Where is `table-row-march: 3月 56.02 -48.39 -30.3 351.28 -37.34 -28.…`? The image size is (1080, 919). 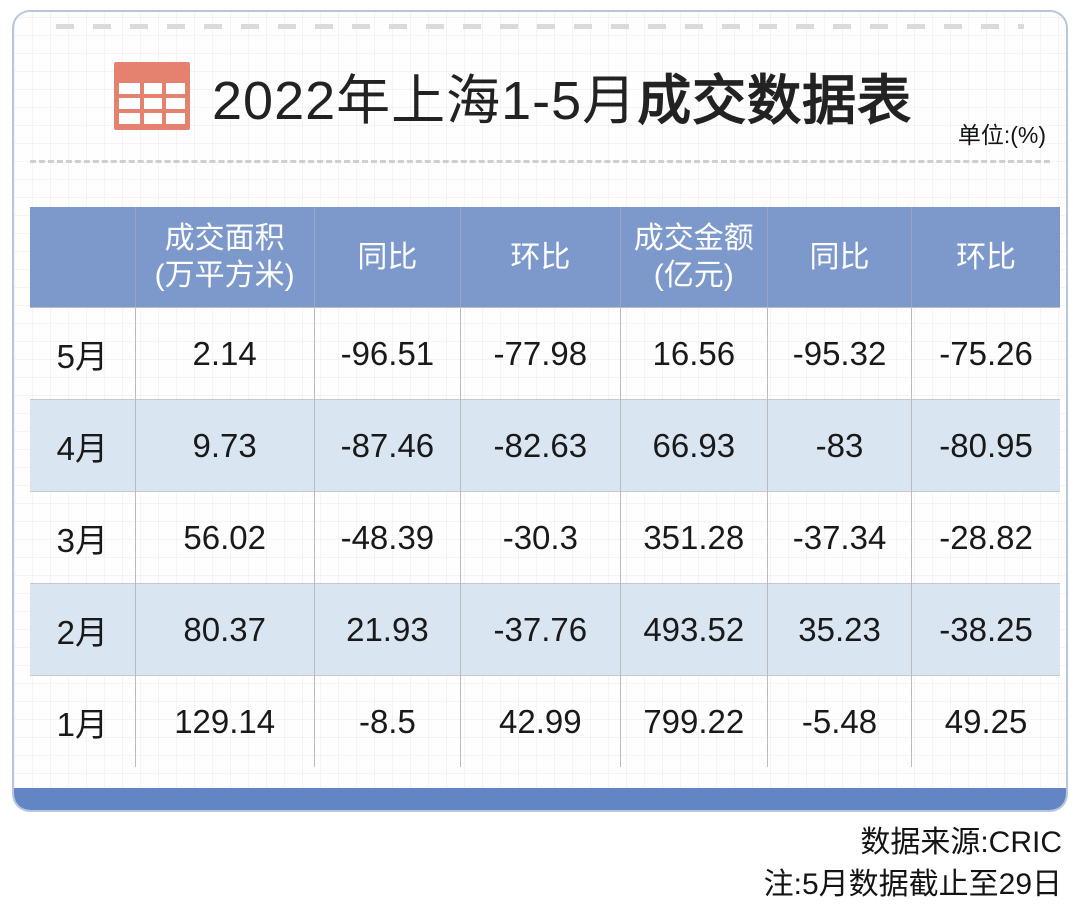 table-row-march: 3月 56.02 -48.39 -30.3 351.28 -37.34 -28.… is located at coordinates (545, 537).